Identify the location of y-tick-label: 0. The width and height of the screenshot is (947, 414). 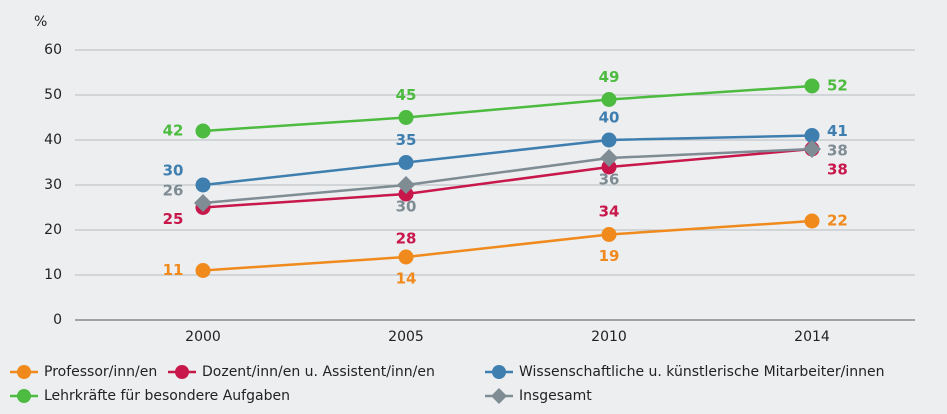
(57, 320).